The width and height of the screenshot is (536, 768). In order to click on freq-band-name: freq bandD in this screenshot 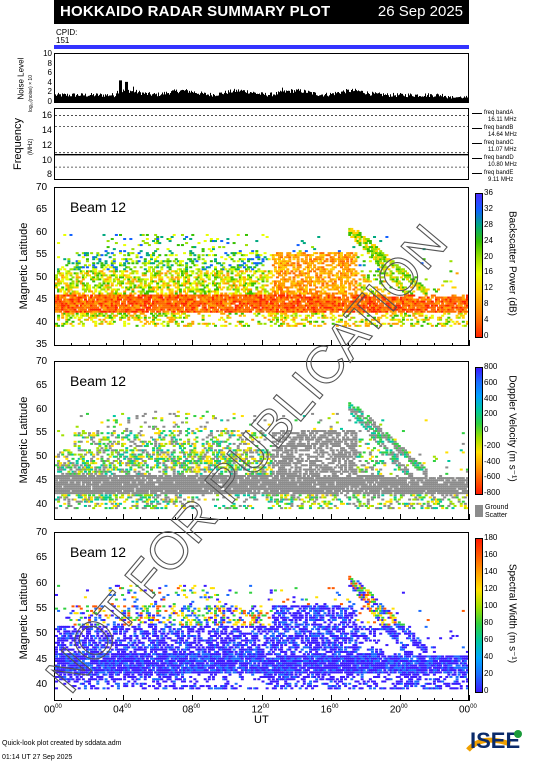, I will do `click(500, 158)`.